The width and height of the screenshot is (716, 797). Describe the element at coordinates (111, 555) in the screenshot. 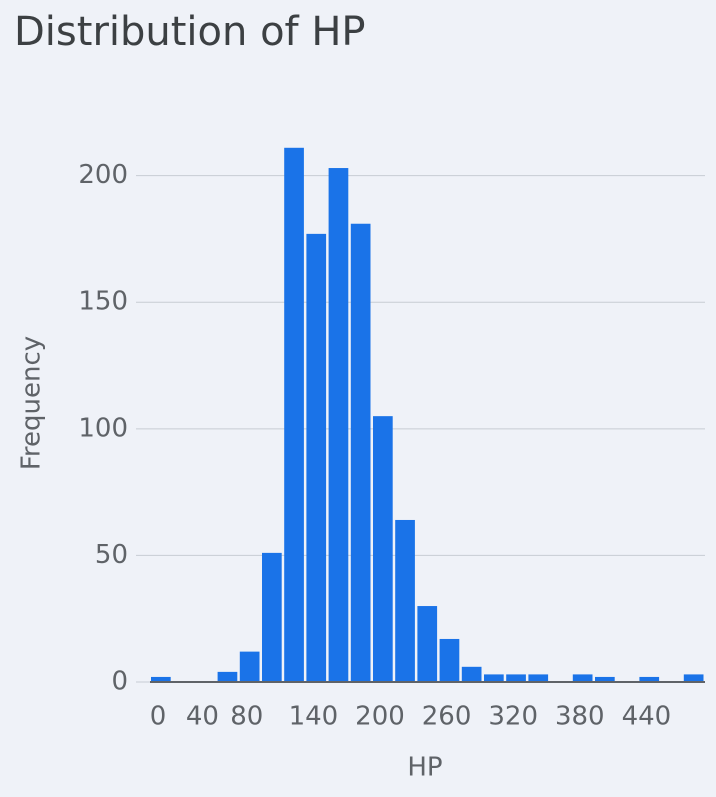

I see `y-tick-label: 50` at that location.